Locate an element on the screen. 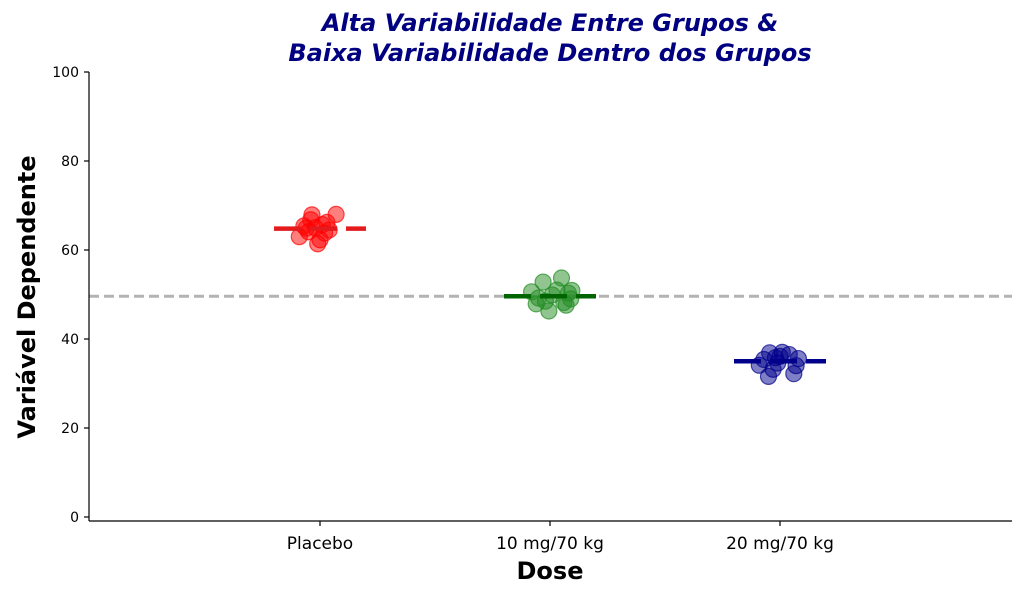 The width and height of the screenshot is (1024, 597). x-tick-label-1: Placebo is located at coordinates (320, 544).